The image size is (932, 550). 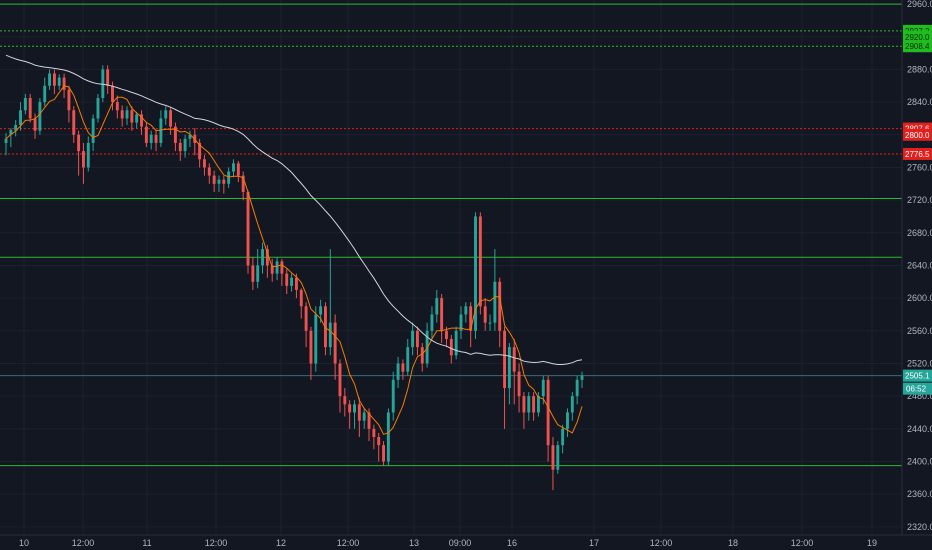 I want to click on current-price-tag-bg, so click(x=917, y=375).